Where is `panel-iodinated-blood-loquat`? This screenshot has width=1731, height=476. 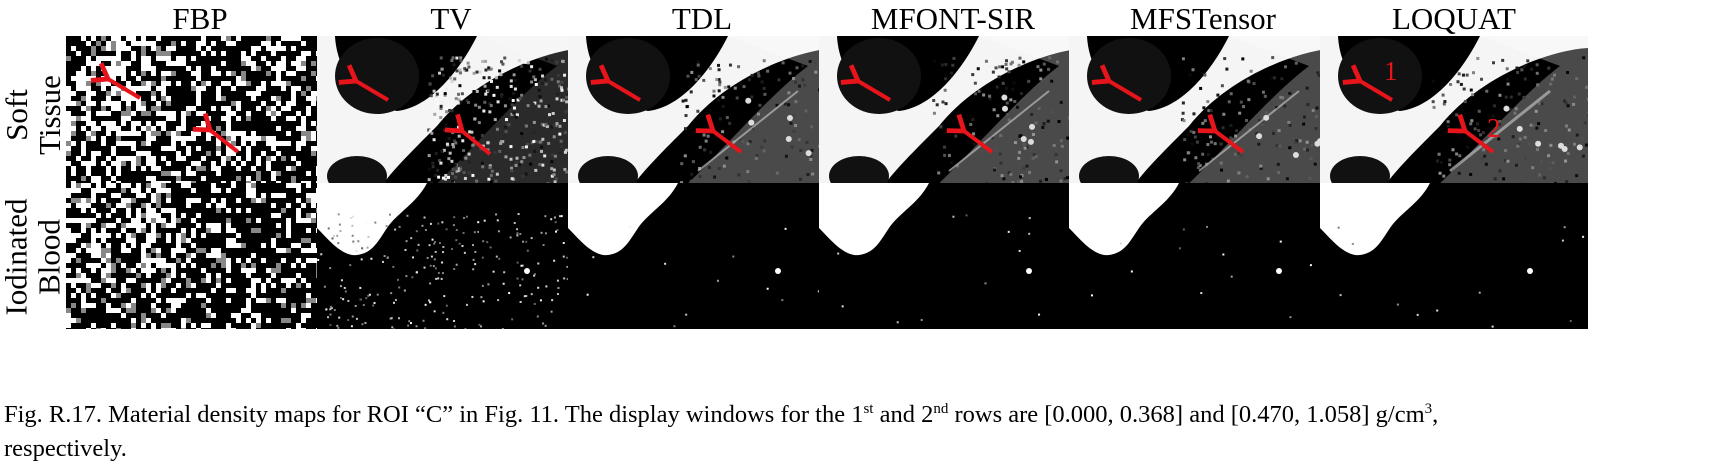 panel-iodinated-blood-loquat is located at coordinates (1454, 256).